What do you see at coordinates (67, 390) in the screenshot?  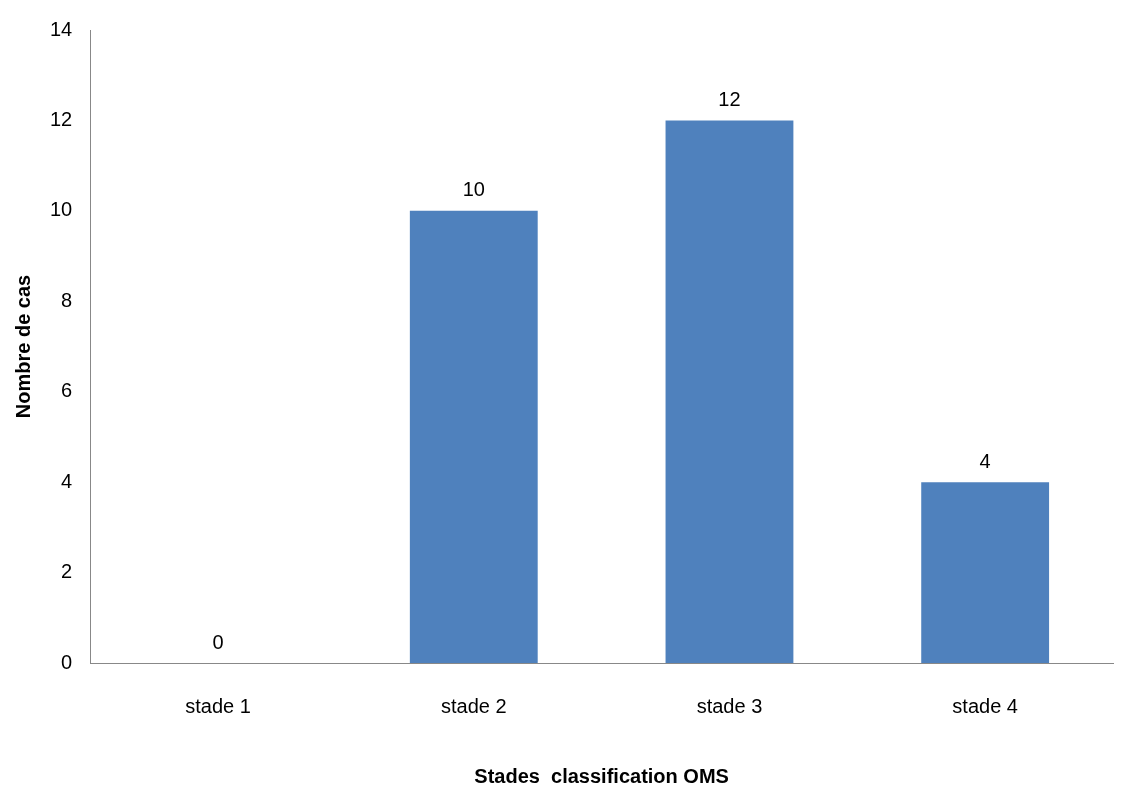 I see `y-tick-label: 6` at bounding box center [67, 390].